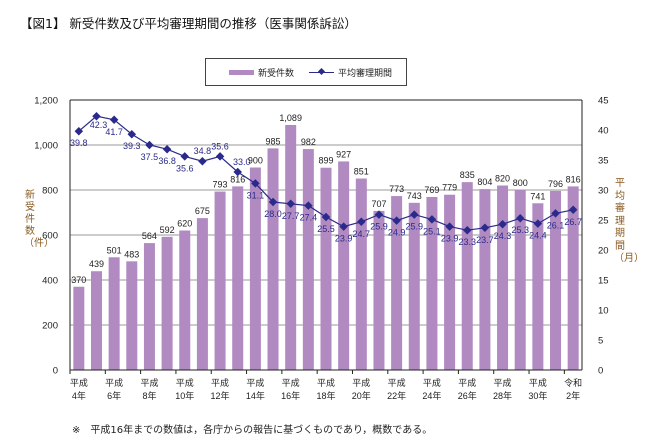  I want to click on y-left-tick-label: 400, so click(50, 281).